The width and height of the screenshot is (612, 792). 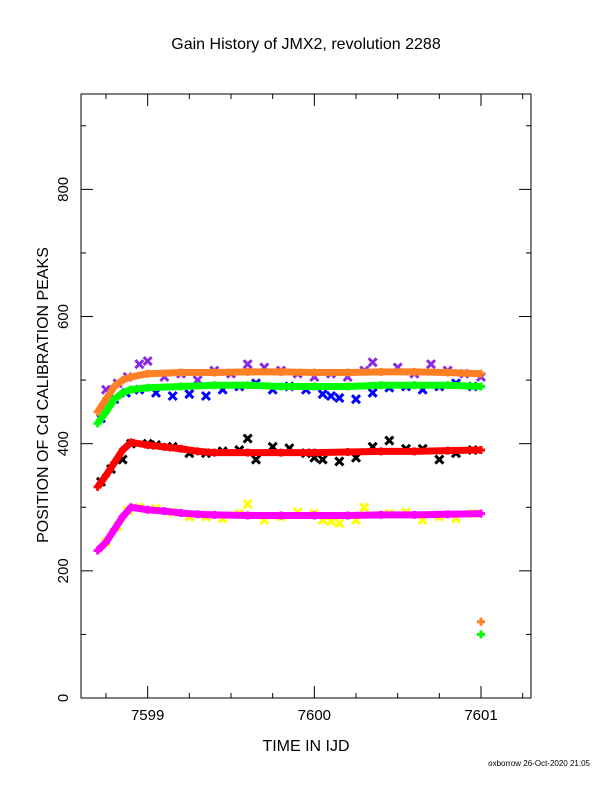 I want to click on y-tick-label: 600, so click(x=63, y=316).